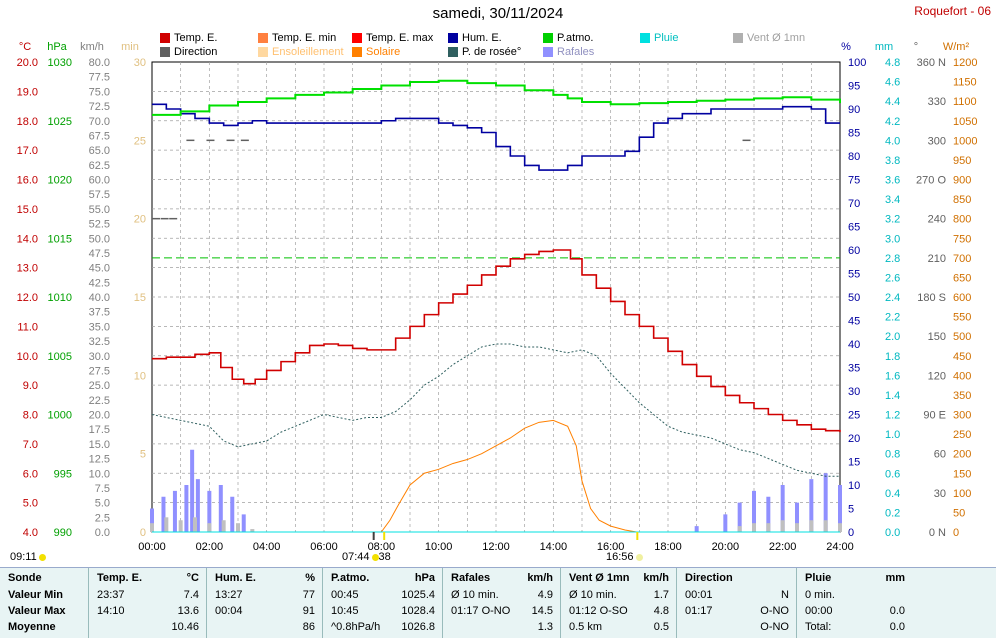 Image resolution: width=996 pixels, height=638 pixels. I want to click on axis-unit-label: min, so click(130, 47).